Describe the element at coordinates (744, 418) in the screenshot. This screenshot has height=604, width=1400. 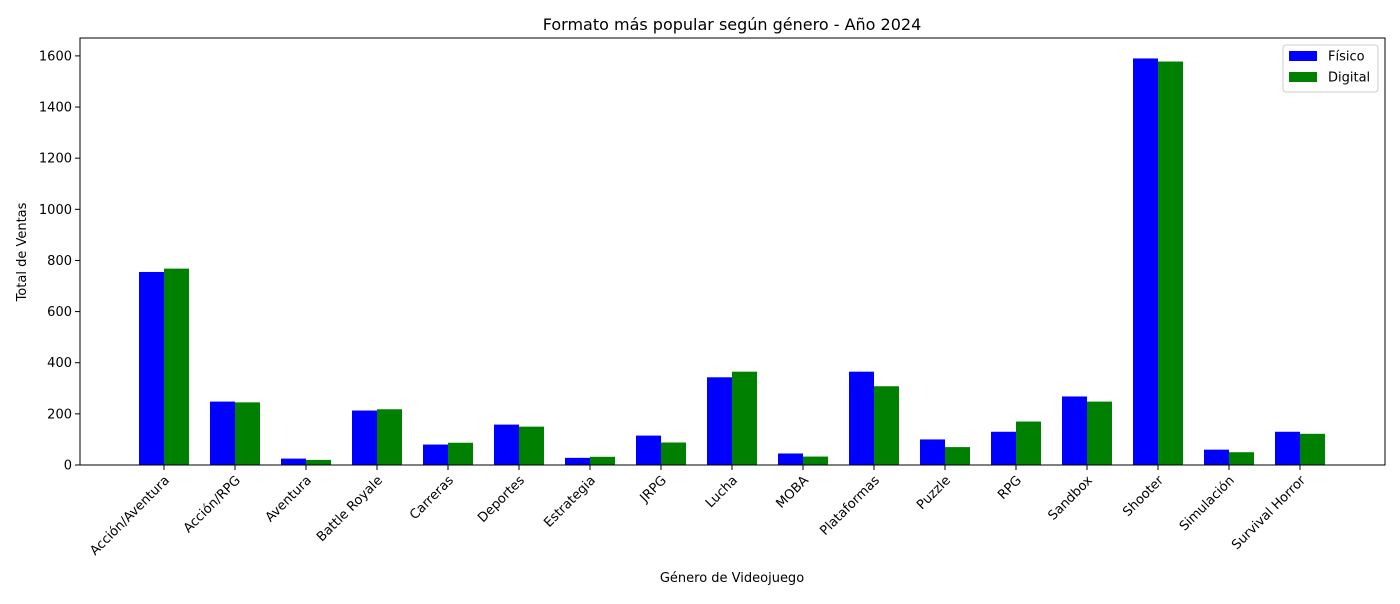
I see `bar-digital-lucha` at that location.